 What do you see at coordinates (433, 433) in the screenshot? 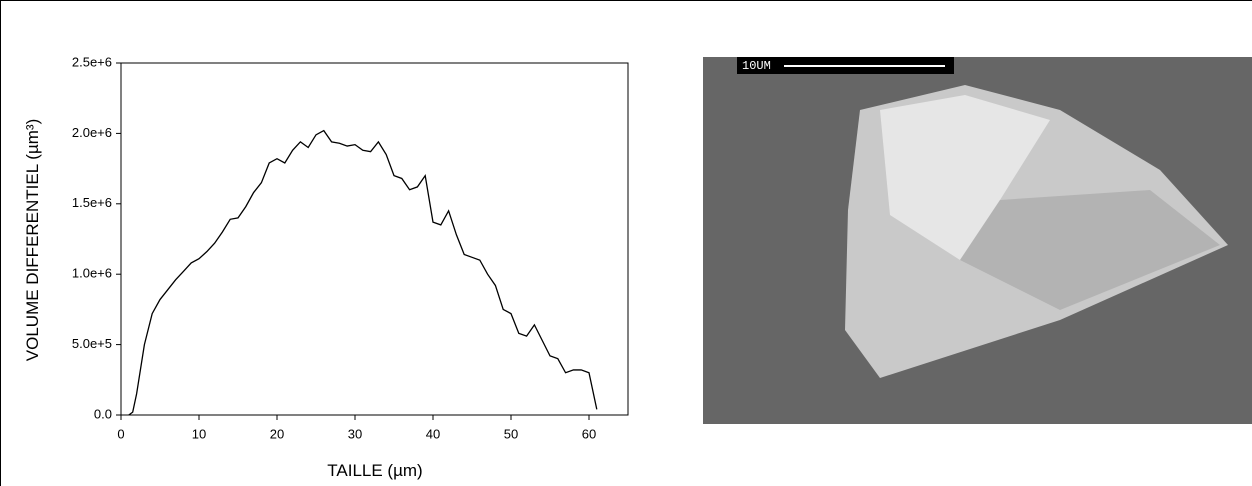
I see `x-tick-label: 40` at bounding box center [433, 433].